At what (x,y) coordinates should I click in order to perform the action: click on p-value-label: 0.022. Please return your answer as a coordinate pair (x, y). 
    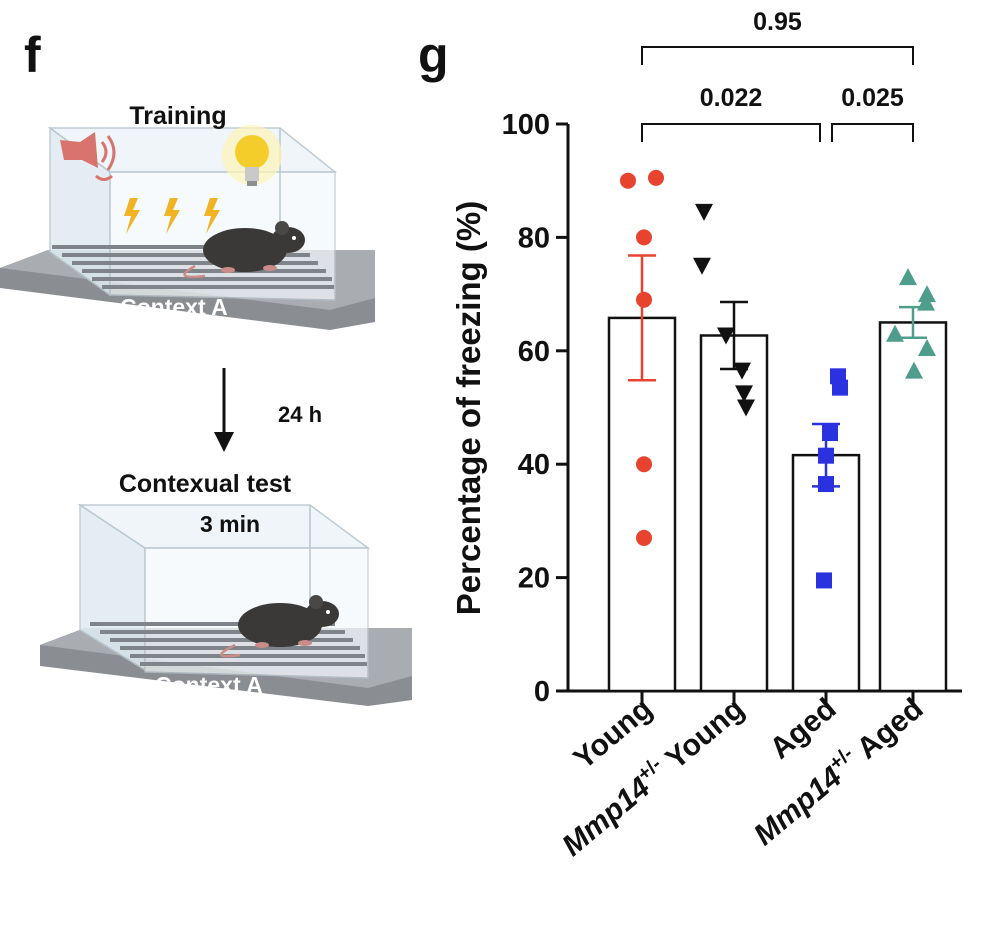
    Looking at the image, I should click on (731, 98).